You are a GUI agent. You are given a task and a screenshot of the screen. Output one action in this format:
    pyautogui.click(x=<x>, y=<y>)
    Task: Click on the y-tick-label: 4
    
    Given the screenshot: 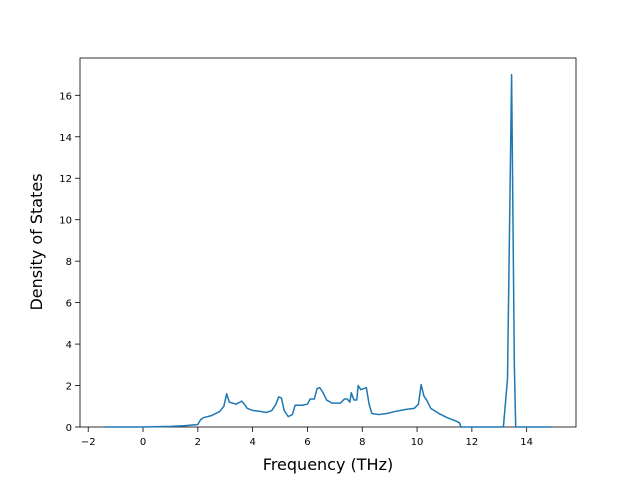 What is the action you would take?
    pyautogui.click(x=69, y=345)
    